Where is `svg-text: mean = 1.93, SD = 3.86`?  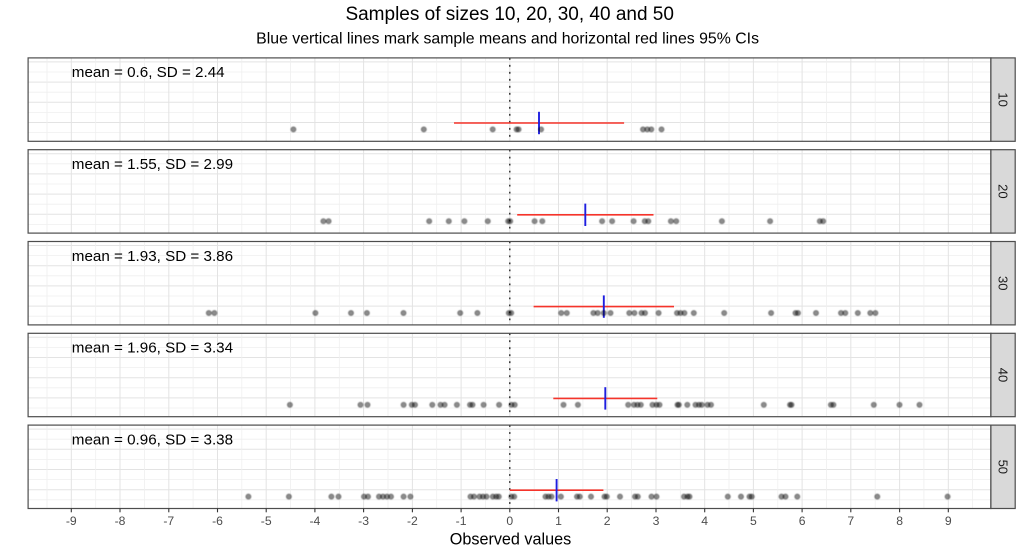 svg-text: mean = 1.93, SD = 3.86 is located at coordinates (152, 256).